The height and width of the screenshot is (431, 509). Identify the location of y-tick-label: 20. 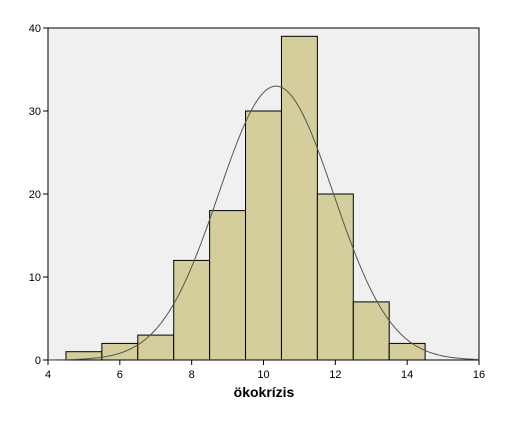
(35, 195).